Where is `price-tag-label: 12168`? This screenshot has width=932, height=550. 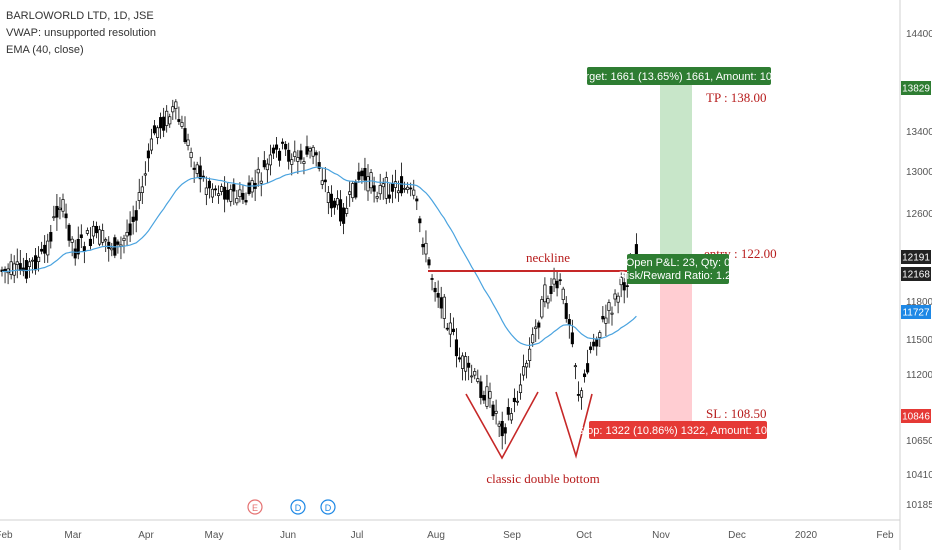 price-tag-label: 12168 is located at coordinates (916, 275).